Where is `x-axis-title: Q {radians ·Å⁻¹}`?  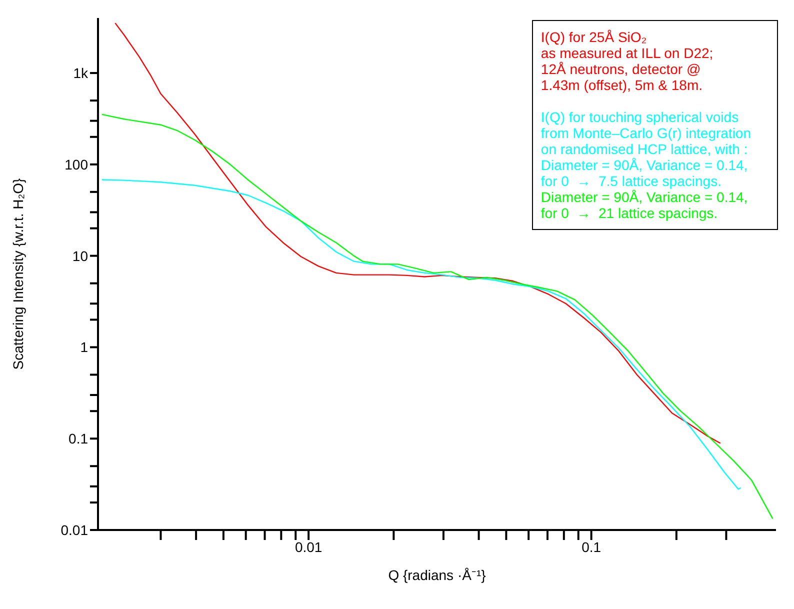 x-axis-title: Q {radians ·Å⁻¹} is located at coordinates (437, 575).